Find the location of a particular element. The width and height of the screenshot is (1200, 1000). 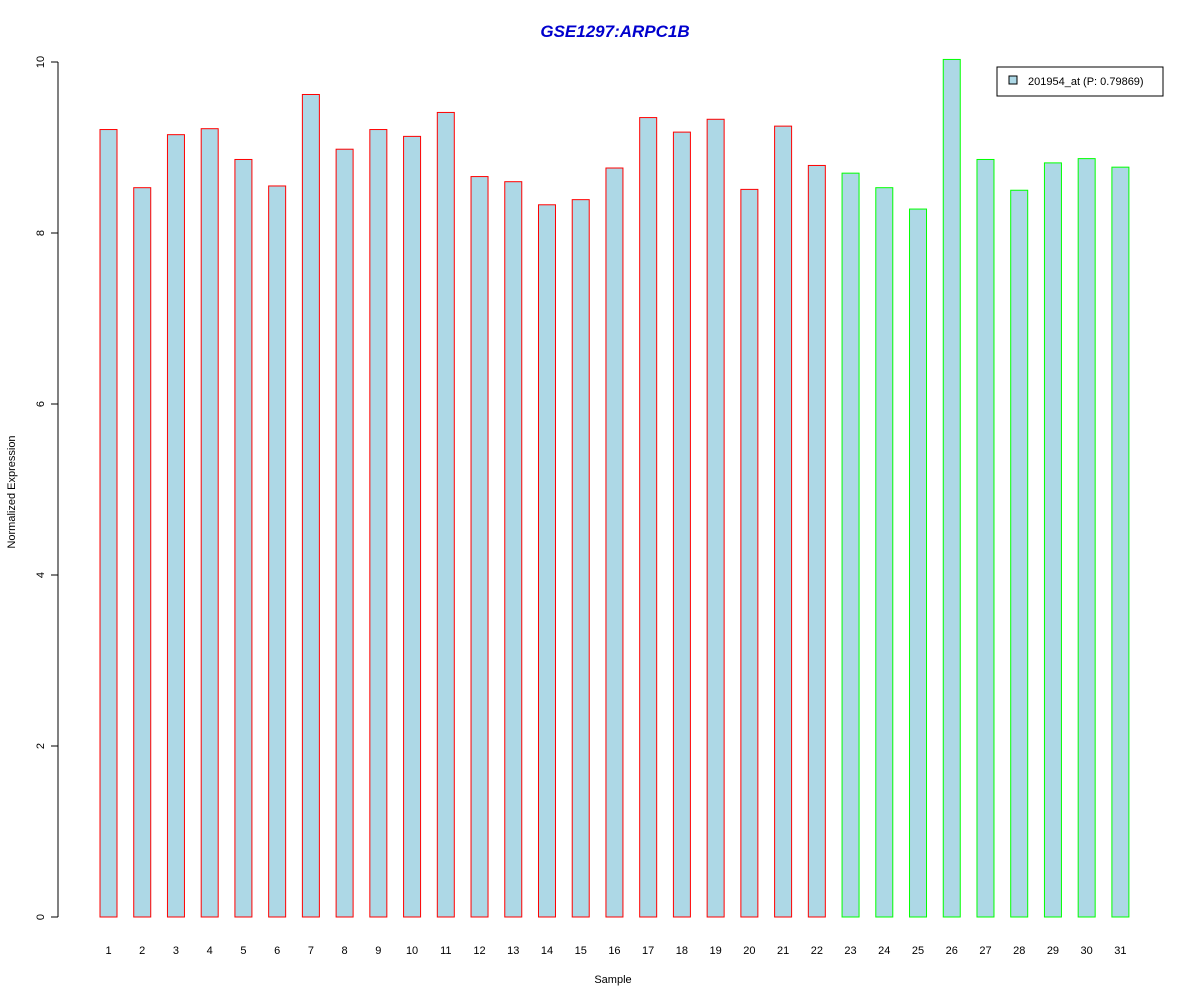

y-tick-label: 2 is located at coordinates (41, 746).